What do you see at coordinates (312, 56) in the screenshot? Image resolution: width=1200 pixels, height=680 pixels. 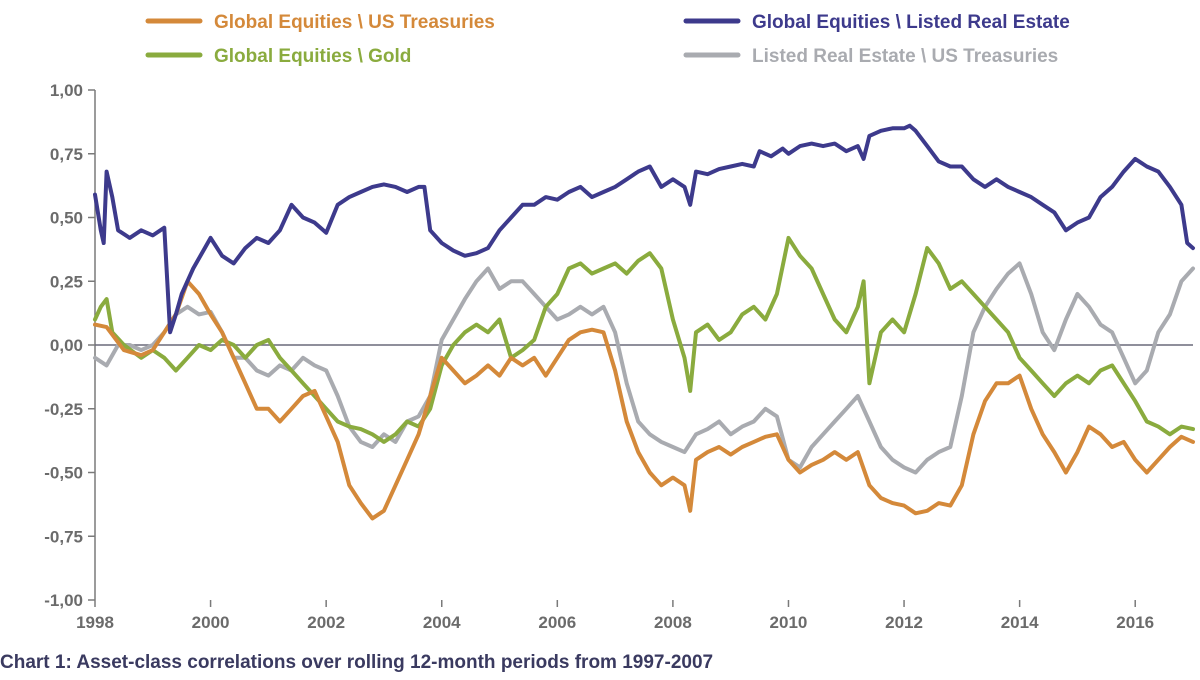 I see `legend-label-2: Global Equities \ Gold` at bounding box center [312, 56].